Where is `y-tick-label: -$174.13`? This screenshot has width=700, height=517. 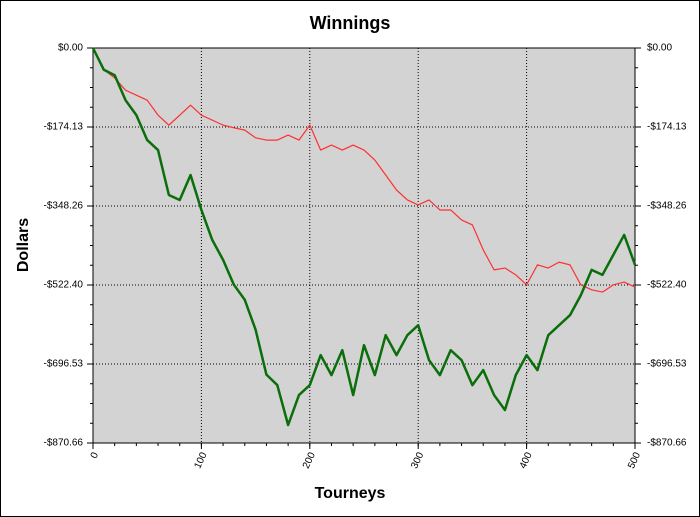 y-tick-label: -$174.13 is located at coordinates (64, 127).